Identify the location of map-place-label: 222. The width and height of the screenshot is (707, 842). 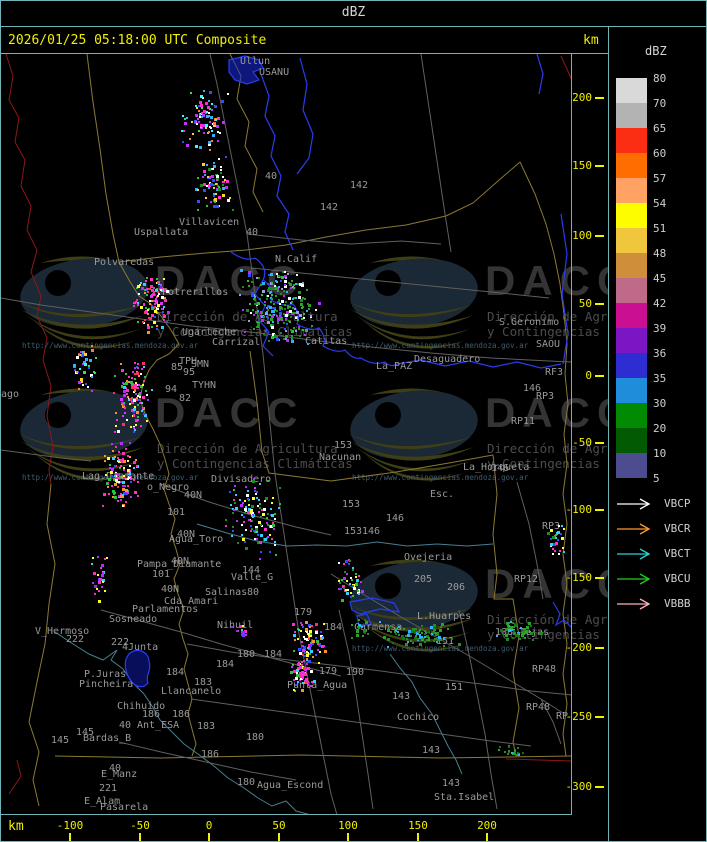
(120, 642).